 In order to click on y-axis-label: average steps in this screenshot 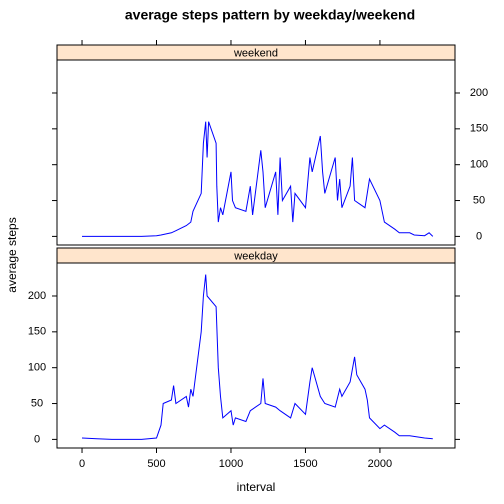, I will do `click(12, 254)`.